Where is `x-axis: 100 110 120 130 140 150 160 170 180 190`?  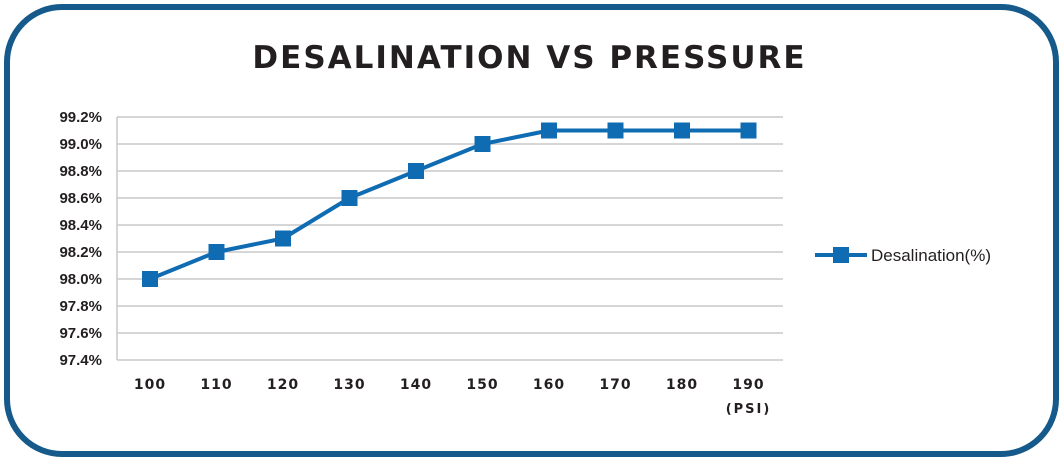 x-axis: 100 110 120 130 140 150 160 170 180 190 is located at coordinates (449, 385).